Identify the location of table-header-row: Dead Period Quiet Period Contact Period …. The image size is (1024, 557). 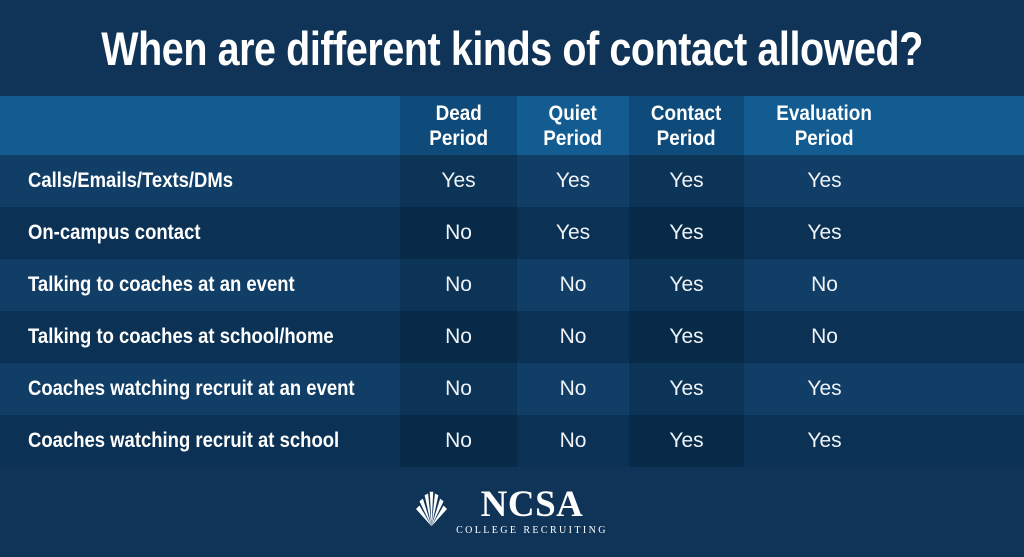
(512, 125).